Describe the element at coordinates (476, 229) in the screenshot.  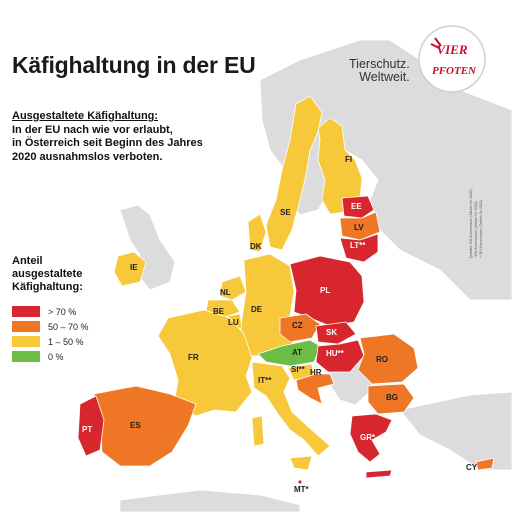
I see `credits-line2: * EU-Kommission (Zahlen für 2018)` at that location.